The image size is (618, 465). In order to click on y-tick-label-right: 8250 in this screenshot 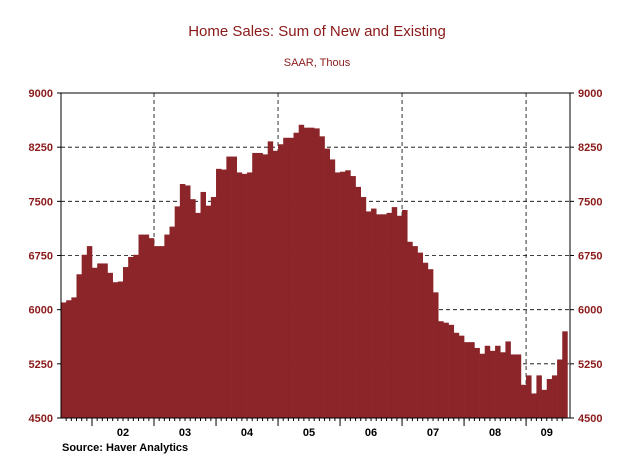, I will do `click(590, 148)`.